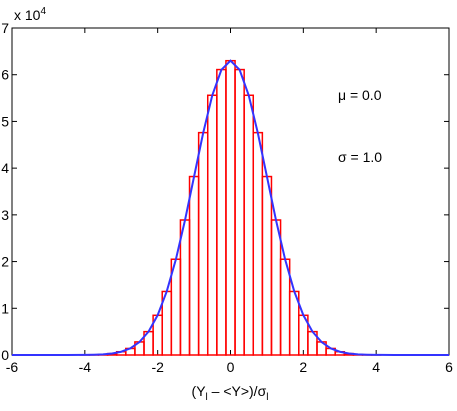  What do you see at coordinates (449, 367) in the screenshot?
I see `x-tick-label: 6` at bounding box center [449, 367].